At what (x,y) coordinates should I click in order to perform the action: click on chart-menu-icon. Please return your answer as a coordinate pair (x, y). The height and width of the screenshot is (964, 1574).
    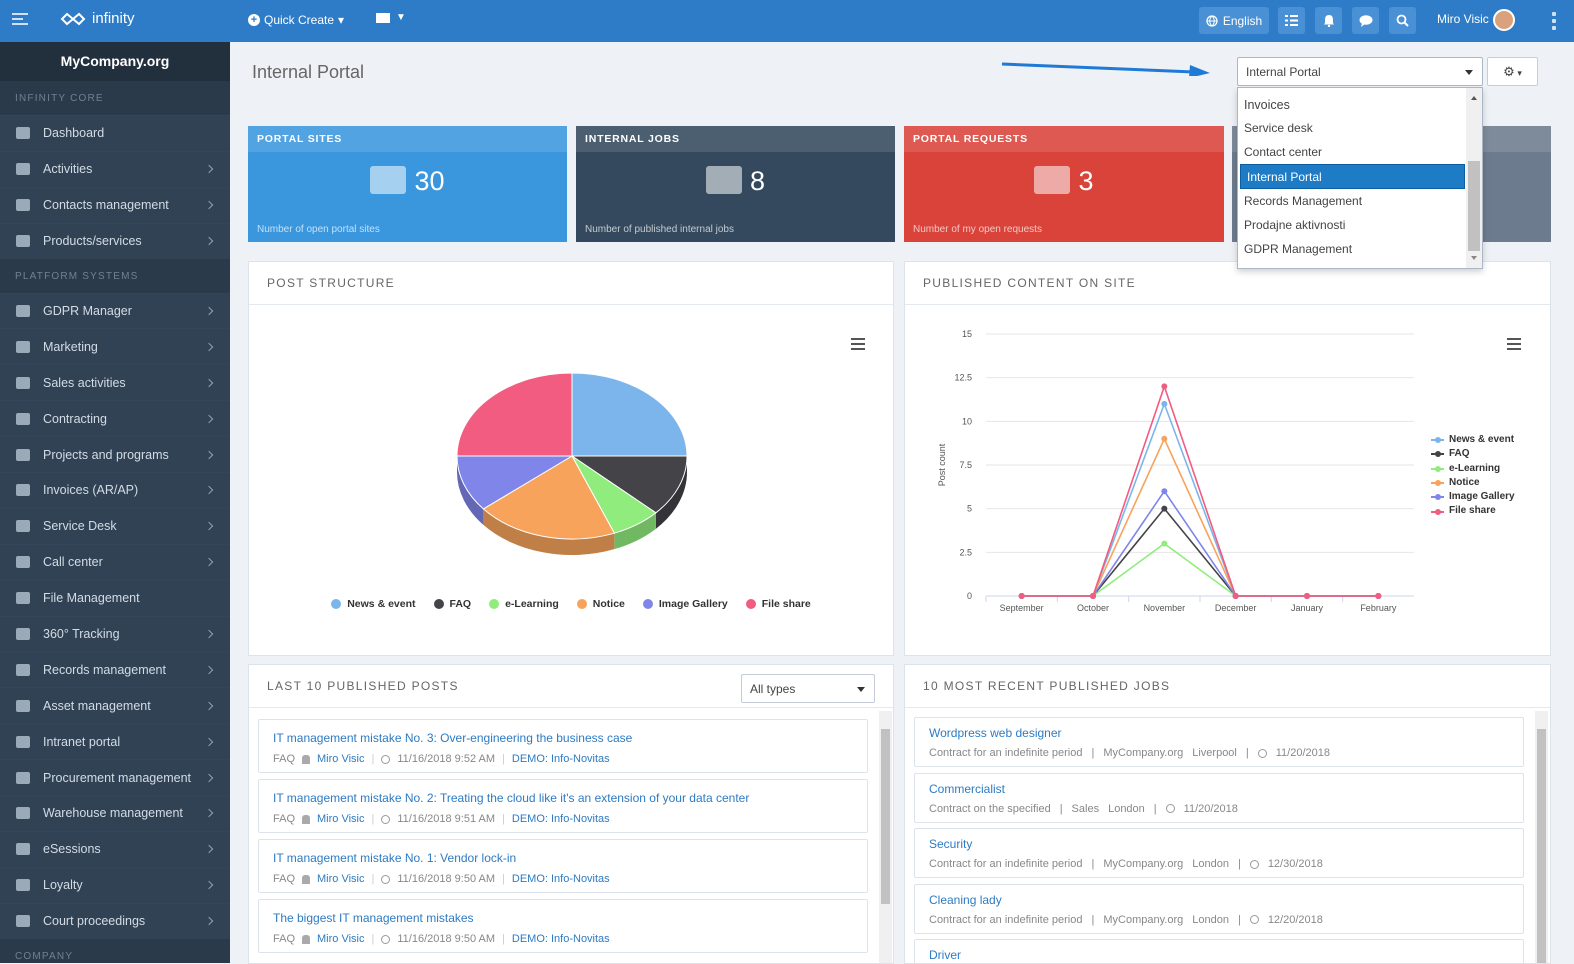
    Looking at the image, I should click on (1514, 344).